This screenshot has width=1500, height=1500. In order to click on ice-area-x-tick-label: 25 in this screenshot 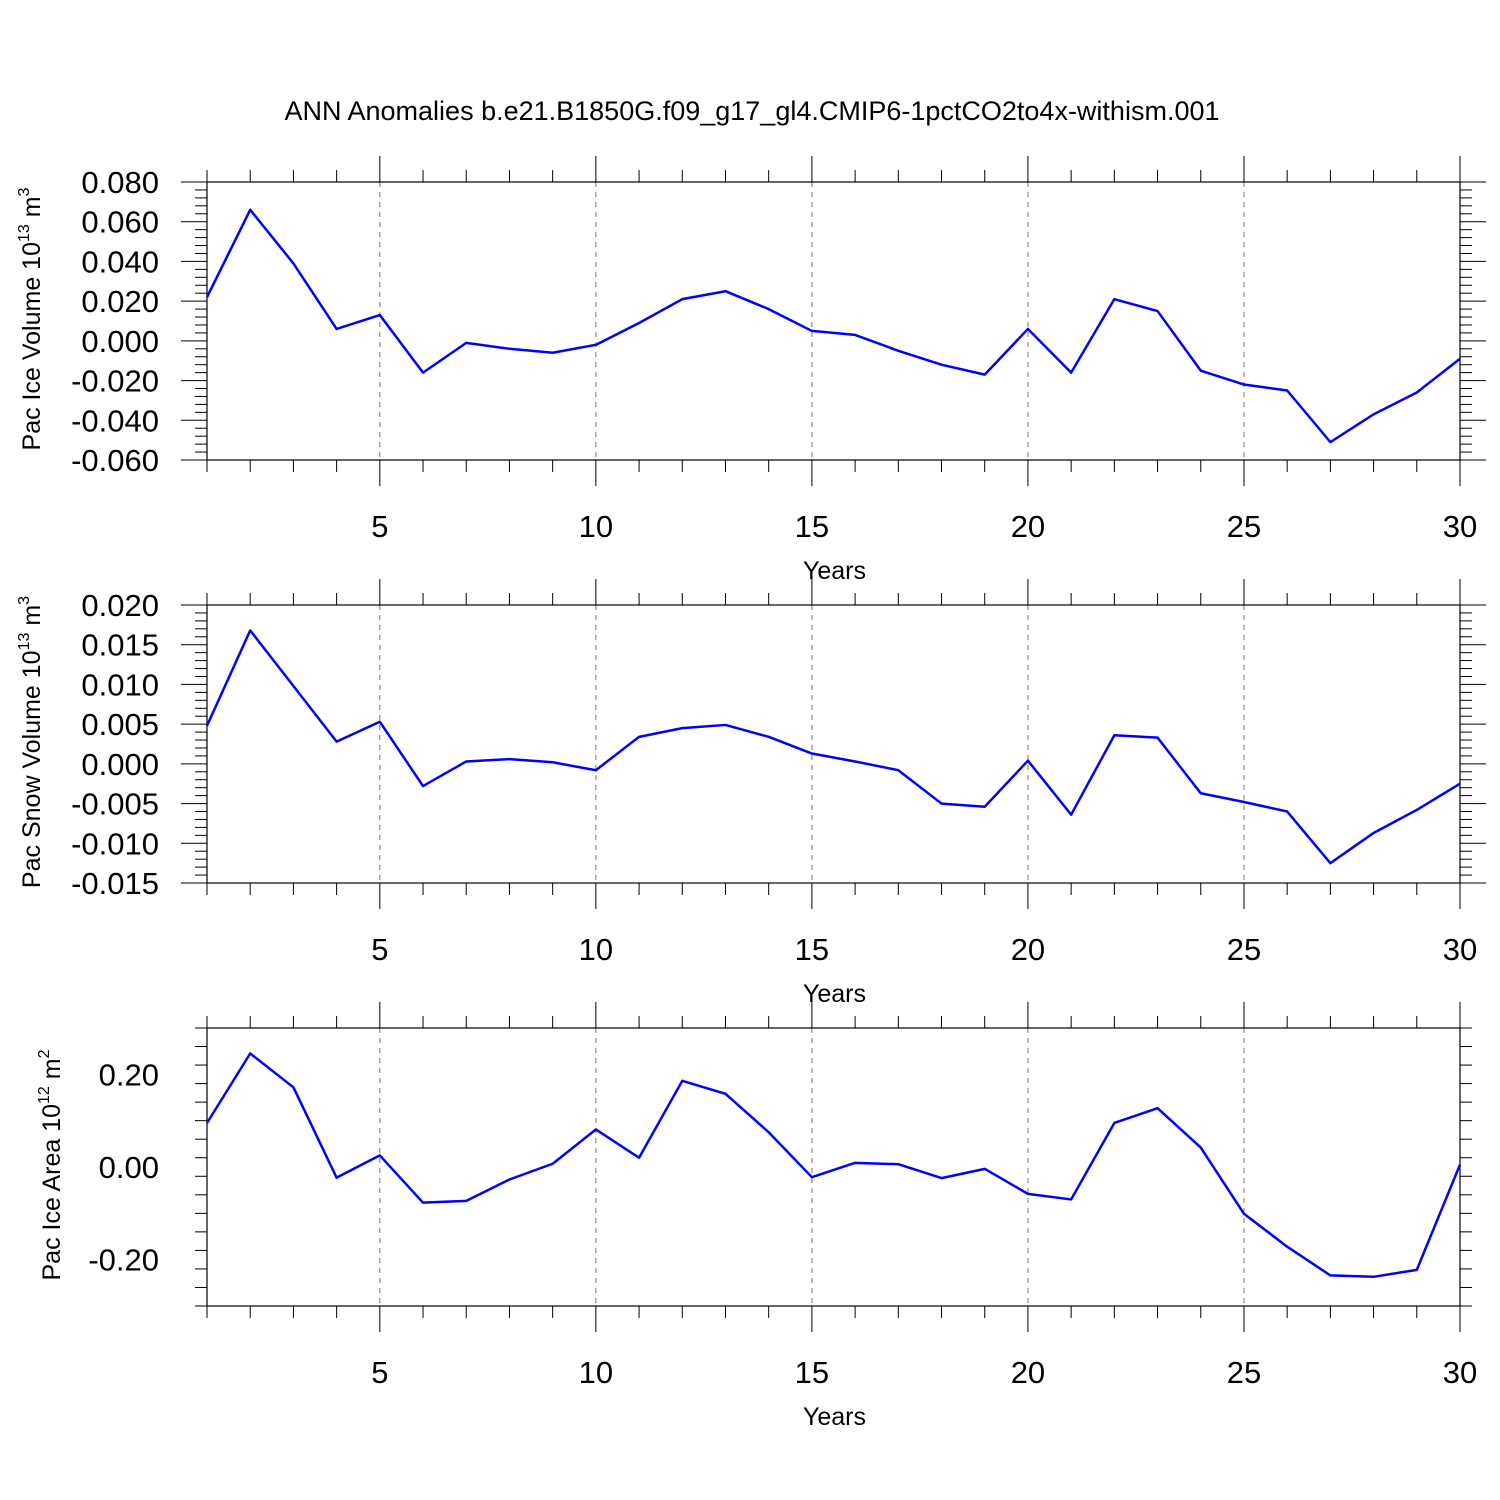, I will do `click(1244, 1372)`.